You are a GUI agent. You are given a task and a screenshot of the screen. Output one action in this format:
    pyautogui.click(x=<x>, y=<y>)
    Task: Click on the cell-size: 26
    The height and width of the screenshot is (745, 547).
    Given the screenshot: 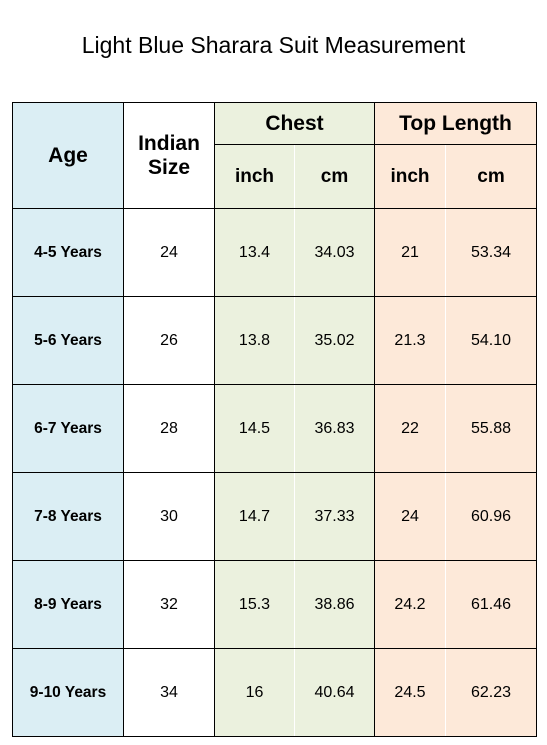 What is the action you would take?
    pyautogui.click(x=169, y=340)
    